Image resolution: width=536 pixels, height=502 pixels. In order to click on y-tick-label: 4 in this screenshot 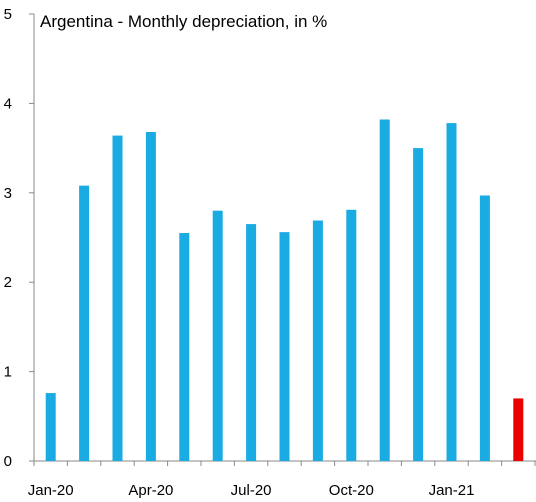, I will do `click(8, 103)`.